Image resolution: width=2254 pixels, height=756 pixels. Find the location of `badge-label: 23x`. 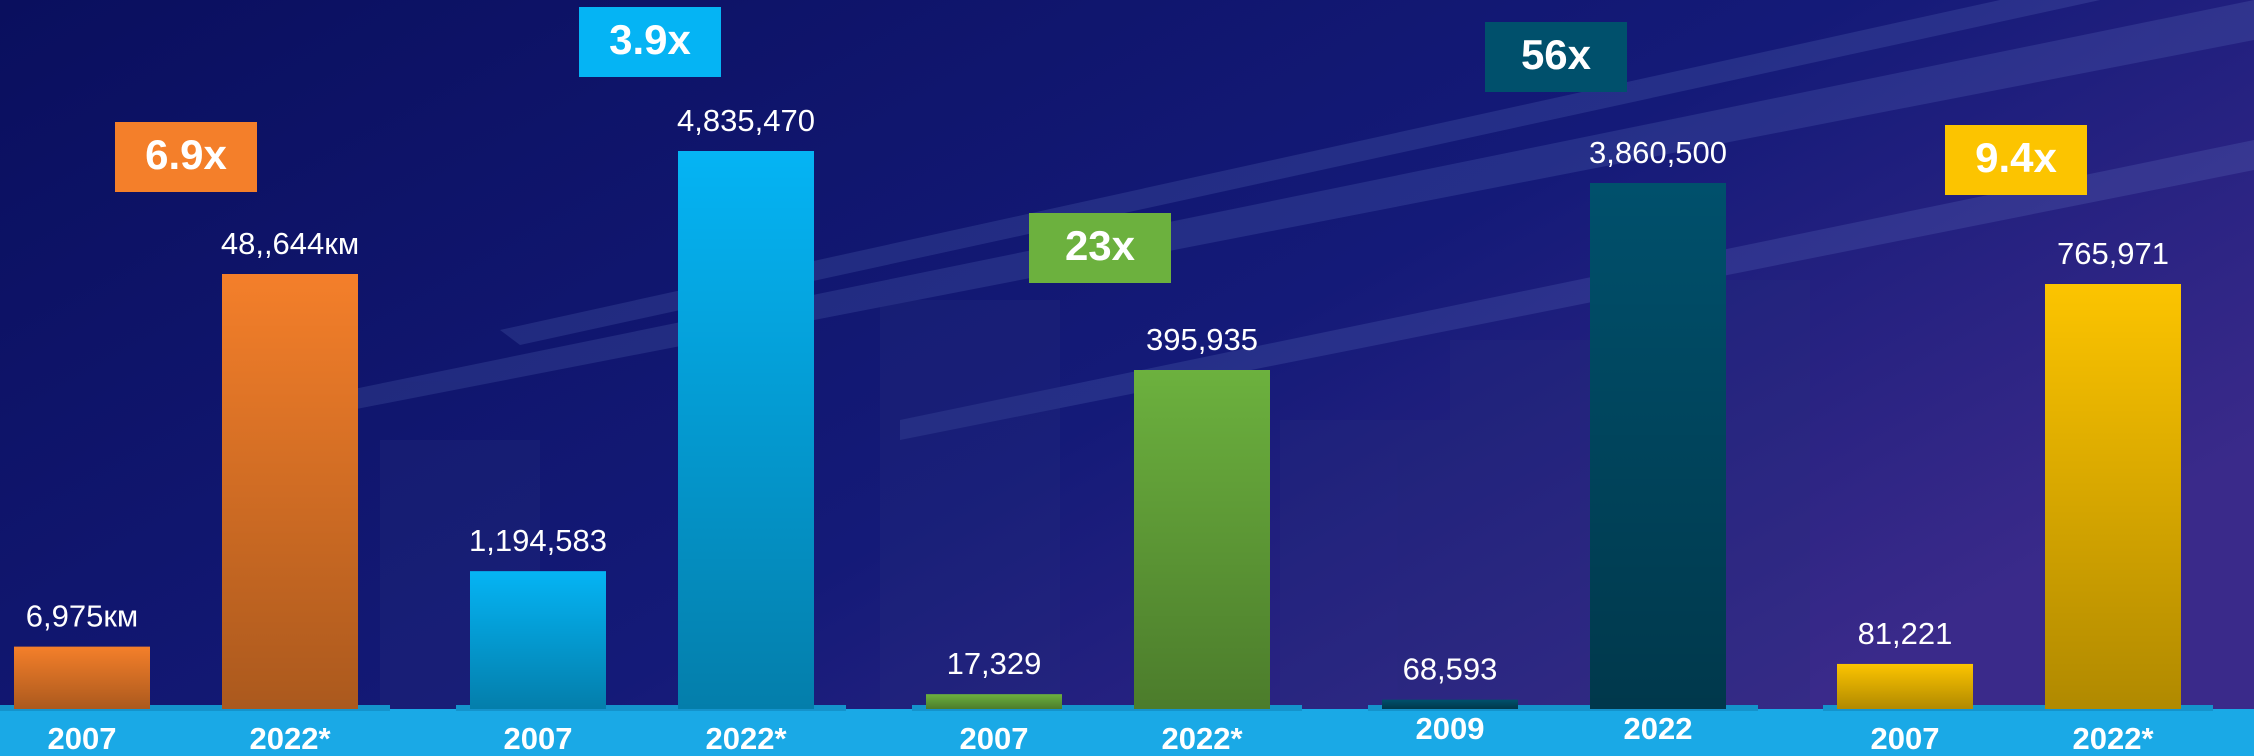

badge-label: 23x is located at coordinates (1100, 245).